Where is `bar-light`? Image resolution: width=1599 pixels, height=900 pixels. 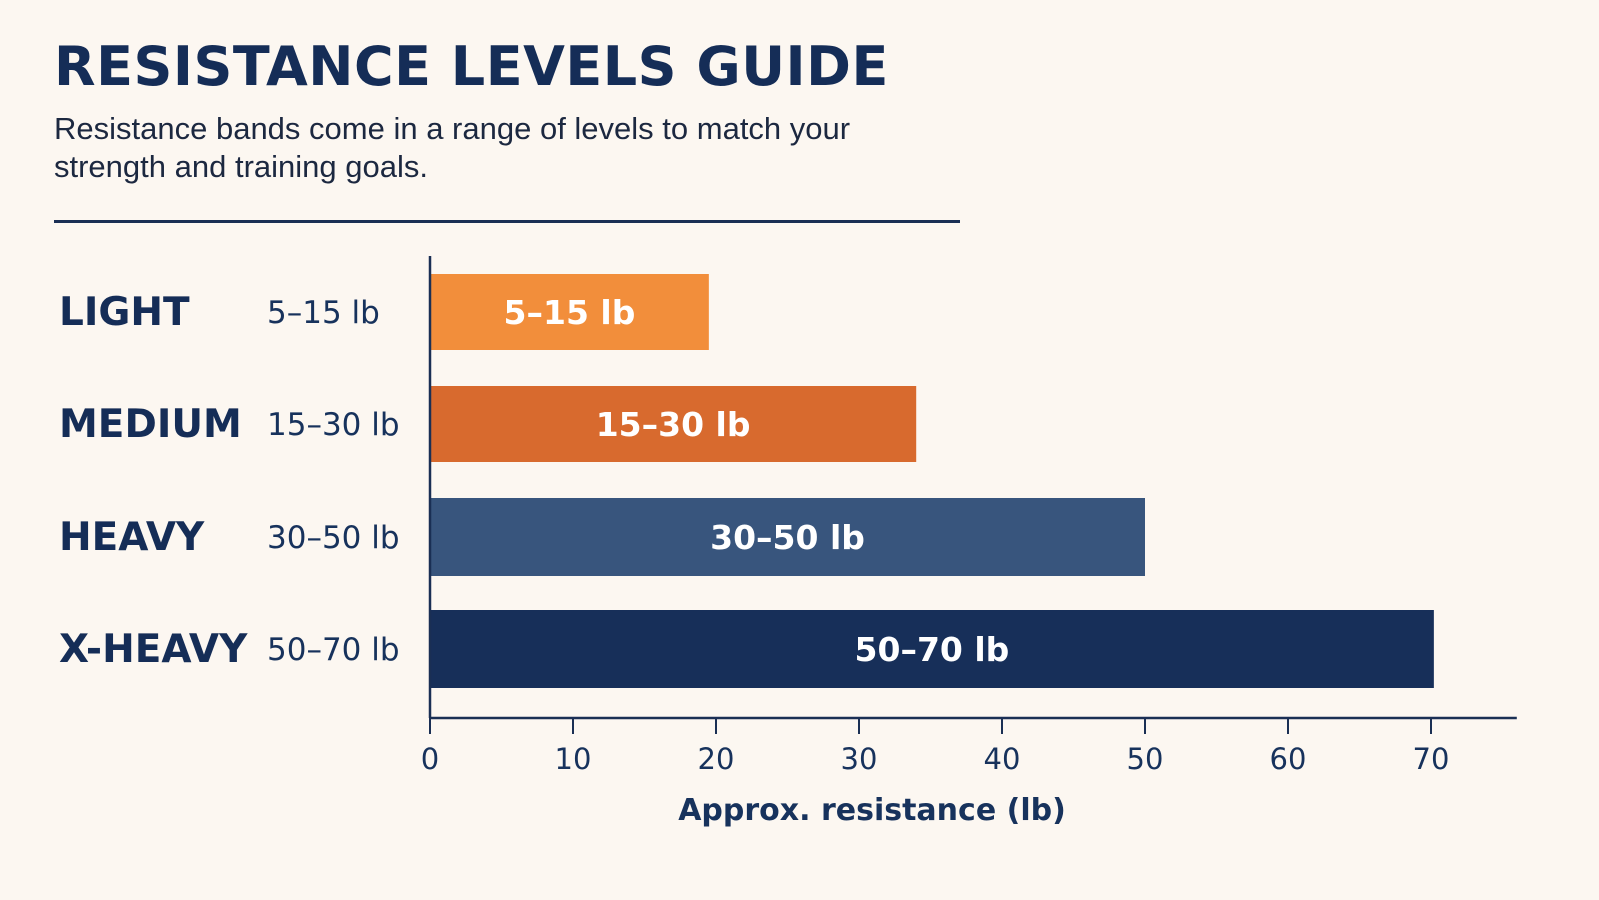 bar-light is located at coordinates (569, 312).